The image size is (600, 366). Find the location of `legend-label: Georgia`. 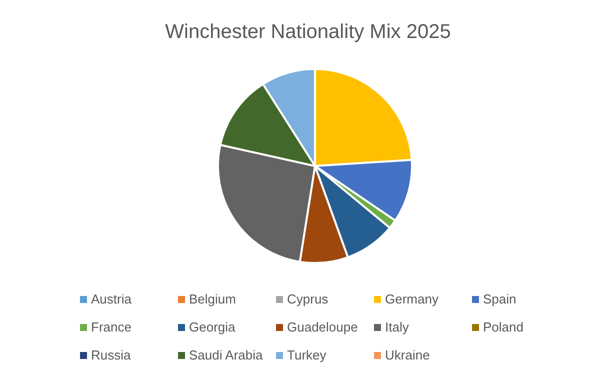

legend-label: Georgia is located at coordinates (212, 326).